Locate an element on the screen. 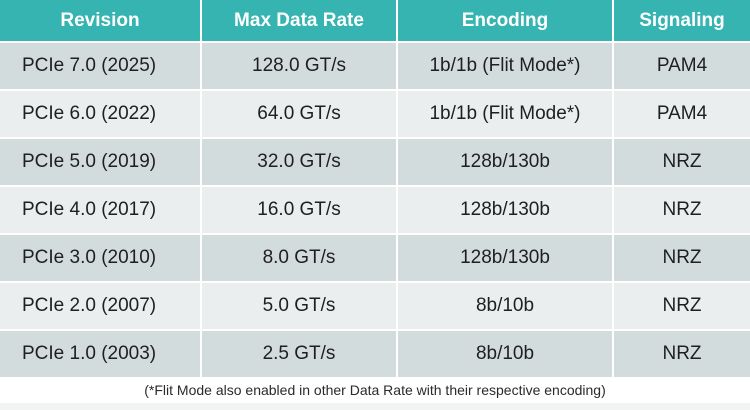  table-row: PCIe 5.0 (2019) 32.0 GT/s 128b/130b NRZ is located at coordinates (375, 163).